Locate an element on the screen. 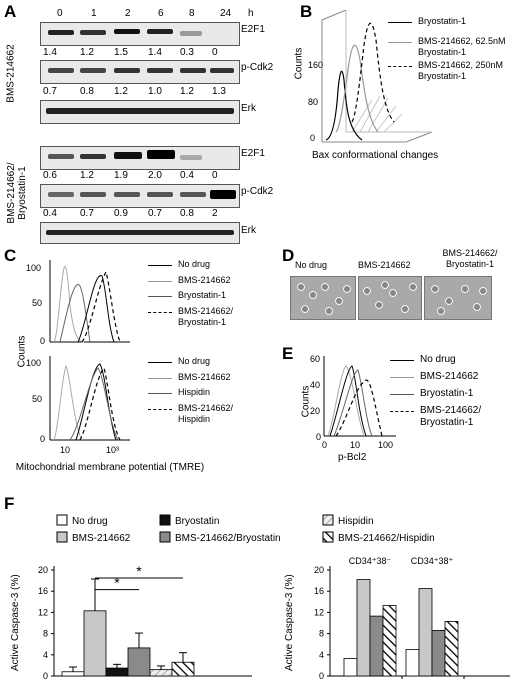  c-legend-bottom-3: Hispidin is located at coordinates (194, 392).